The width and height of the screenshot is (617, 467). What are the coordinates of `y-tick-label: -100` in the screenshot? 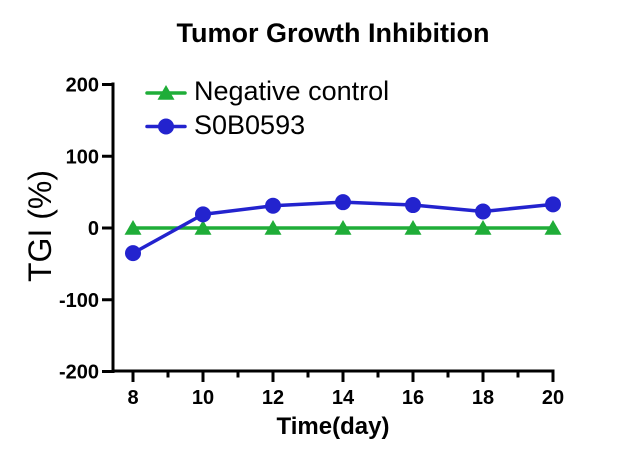 It's located at (79, 301).